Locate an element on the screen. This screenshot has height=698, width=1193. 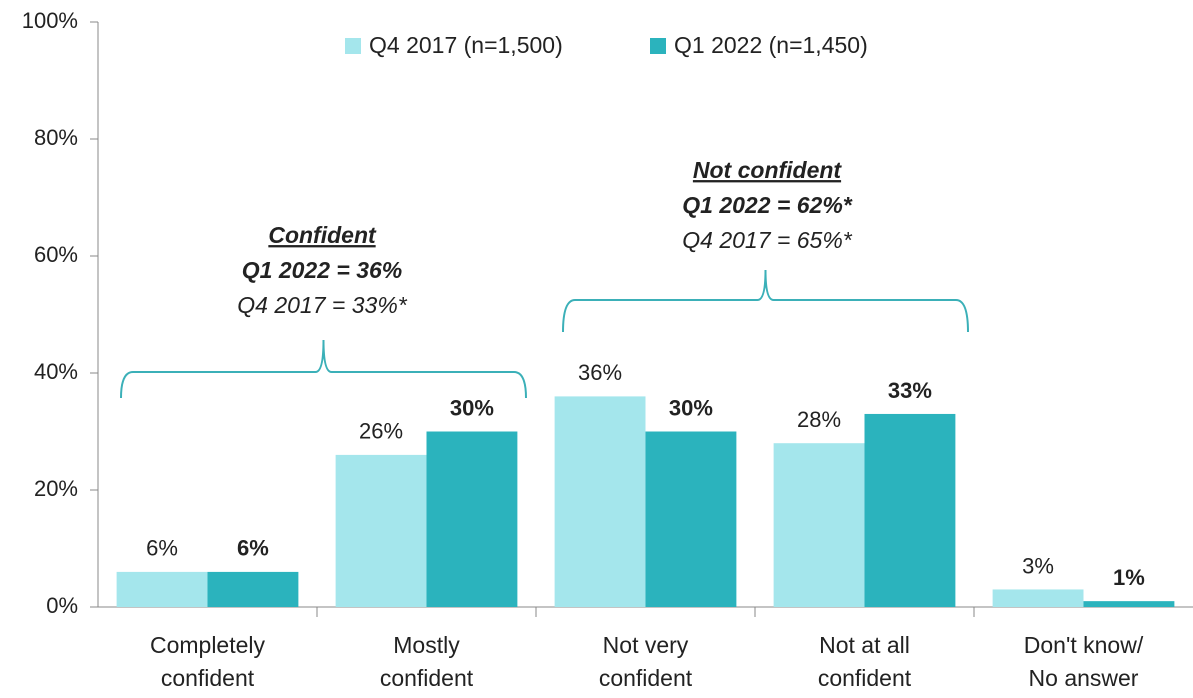
annotation-text: Confident is located at coordinates (322, 235).